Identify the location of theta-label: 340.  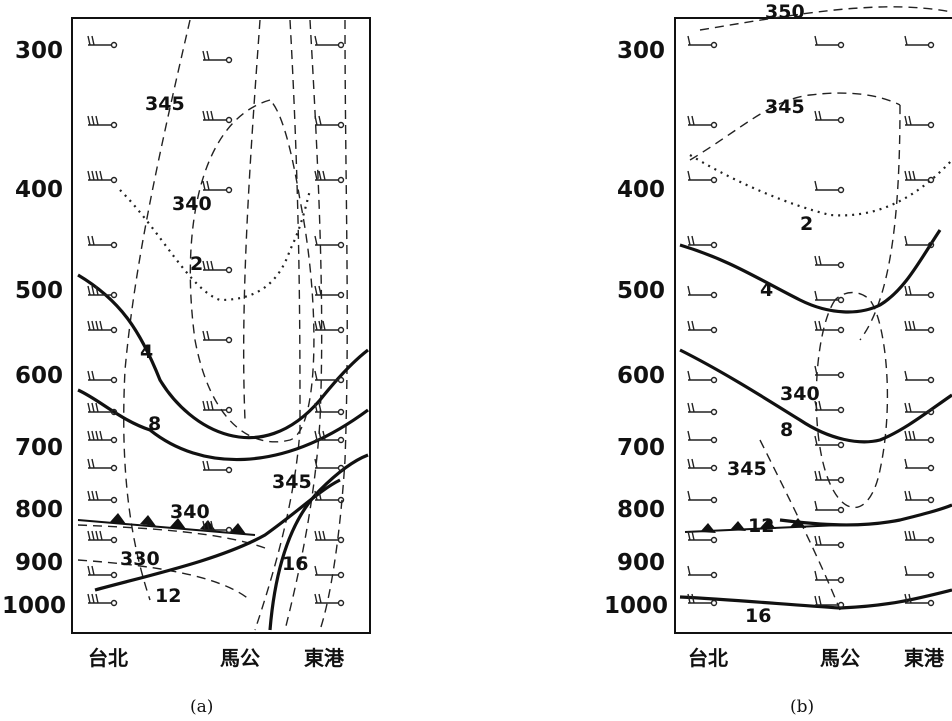
(190, 512).